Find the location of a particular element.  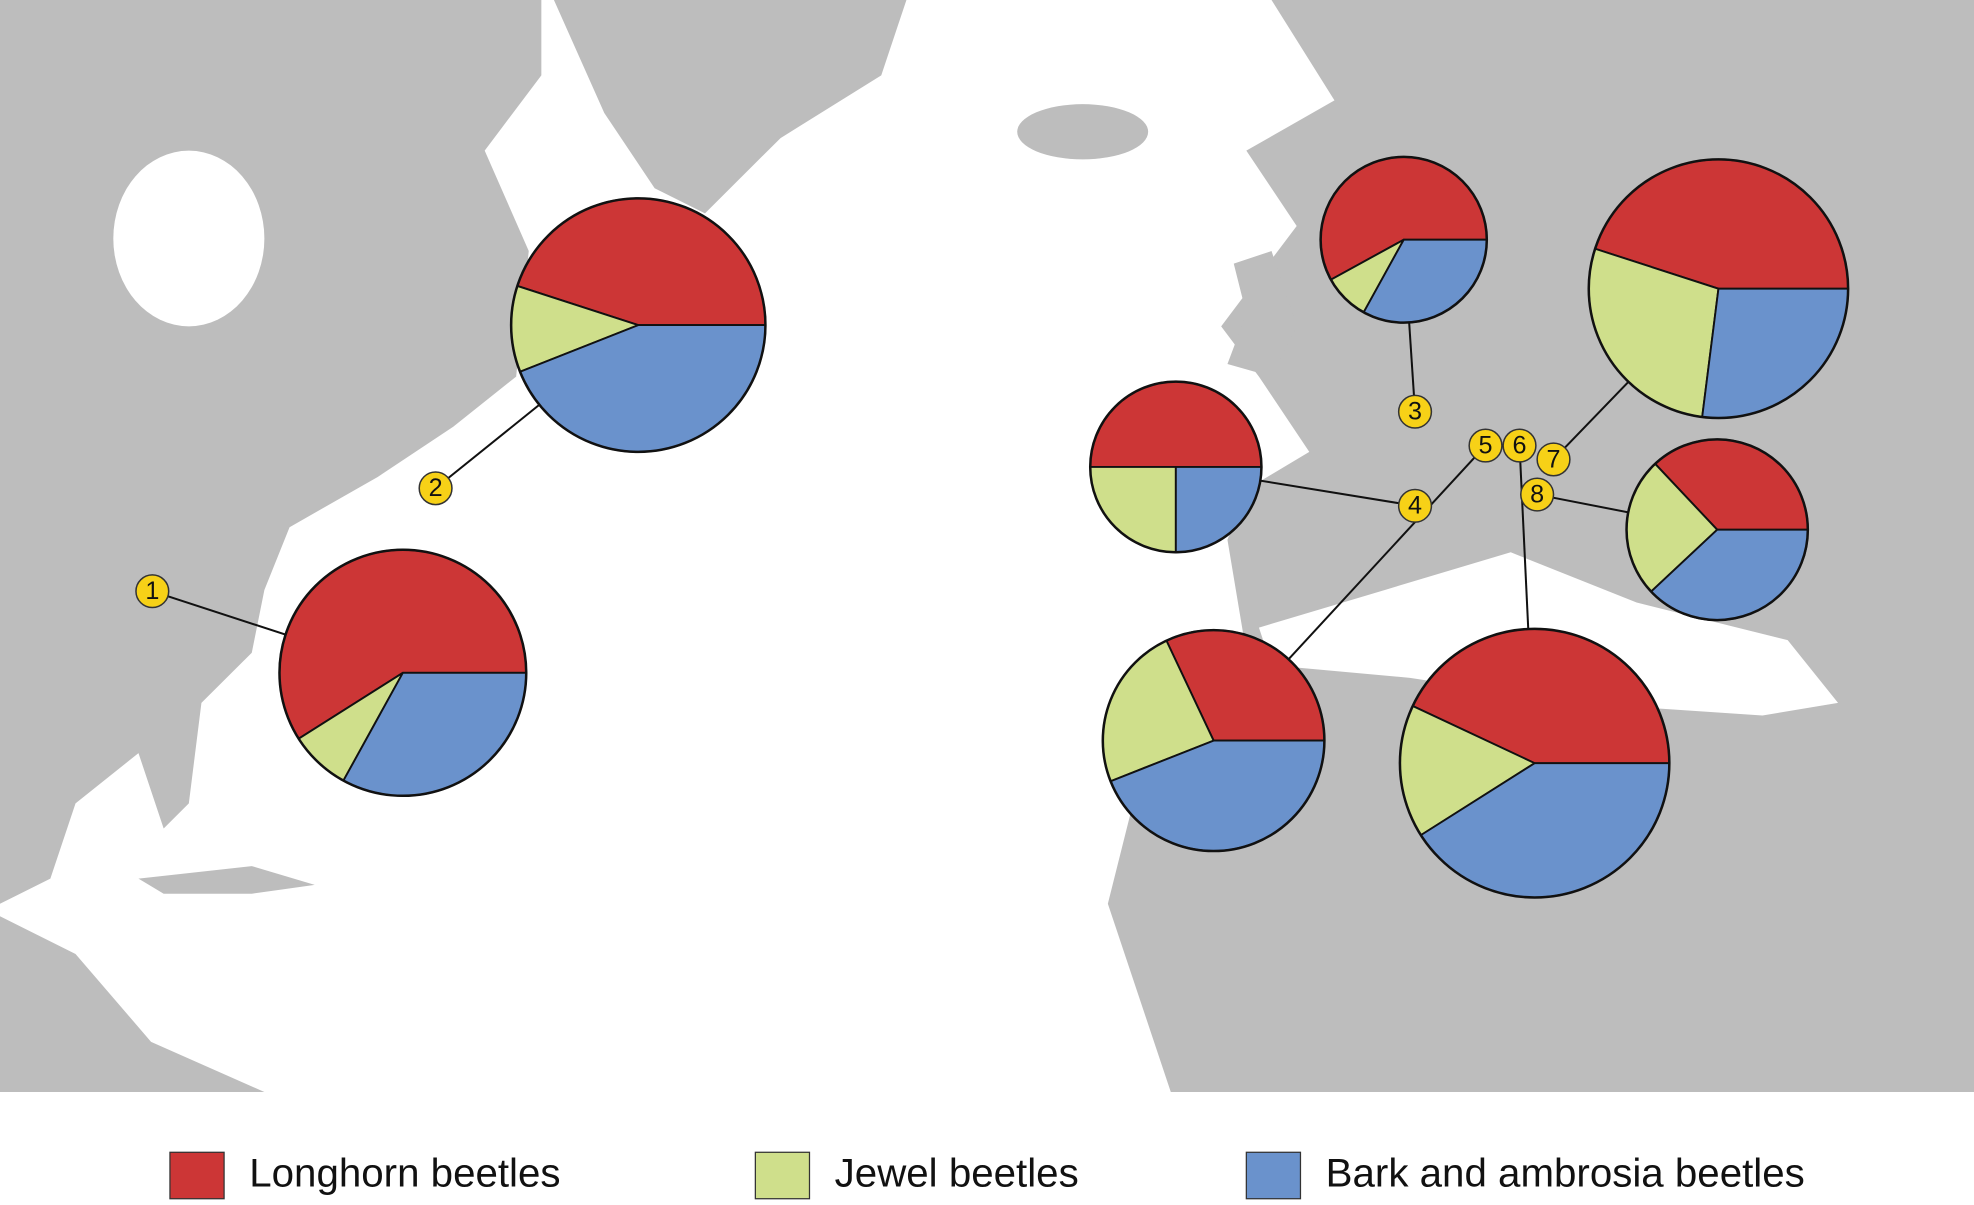

site-label: 4 is located at coordinates (1415, 506).